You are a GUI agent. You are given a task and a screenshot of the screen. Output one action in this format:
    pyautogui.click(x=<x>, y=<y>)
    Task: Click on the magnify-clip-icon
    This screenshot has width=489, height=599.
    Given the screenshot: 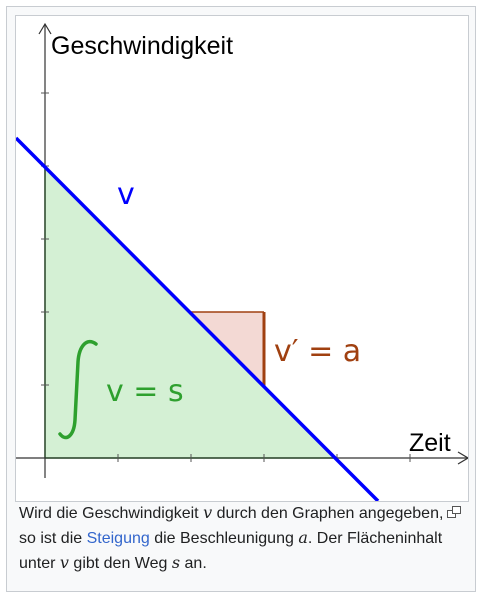 What is the action you would take?
    pyautogui.click(x=454, y=512)
    